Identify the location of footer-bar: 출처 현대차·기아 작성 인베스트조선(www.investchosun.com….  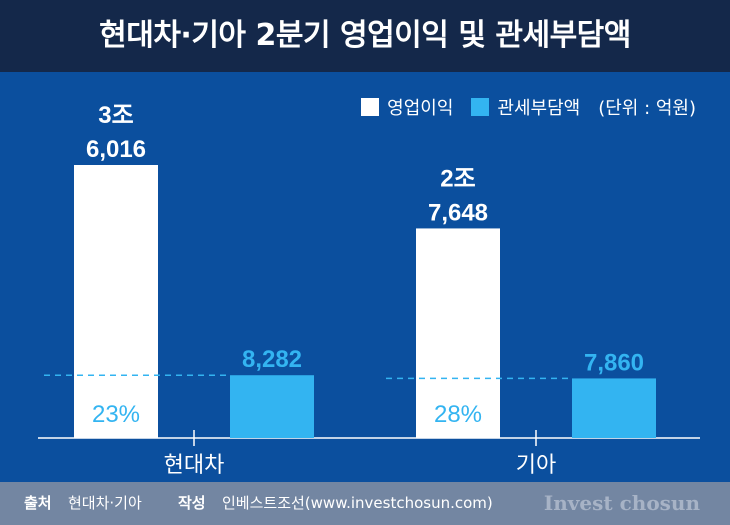
(365, 503).